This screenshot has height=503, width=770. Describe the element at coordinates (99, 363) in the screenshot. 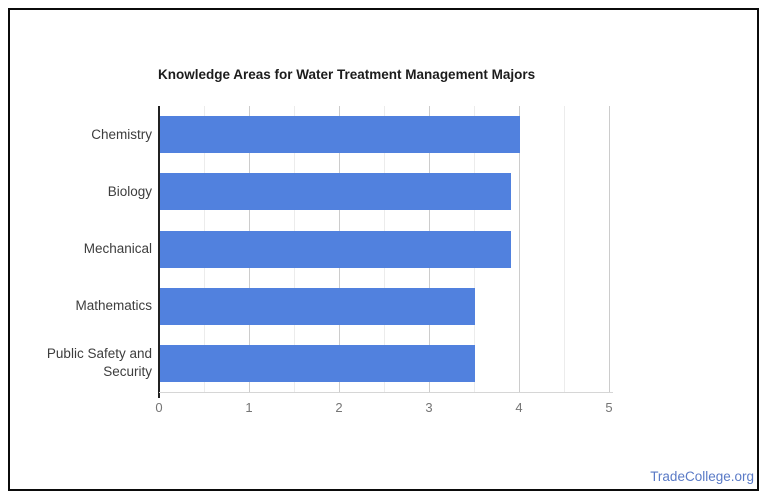

I see `category-label: Public Safety and Security` at that location.